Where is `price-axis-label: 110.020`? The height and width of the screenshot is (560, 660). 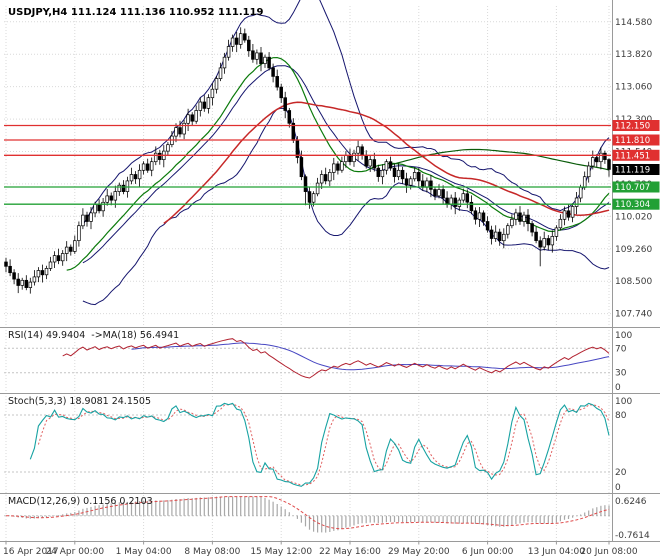
price-axis-label: 110.020 is located at coordinates (633, 217).